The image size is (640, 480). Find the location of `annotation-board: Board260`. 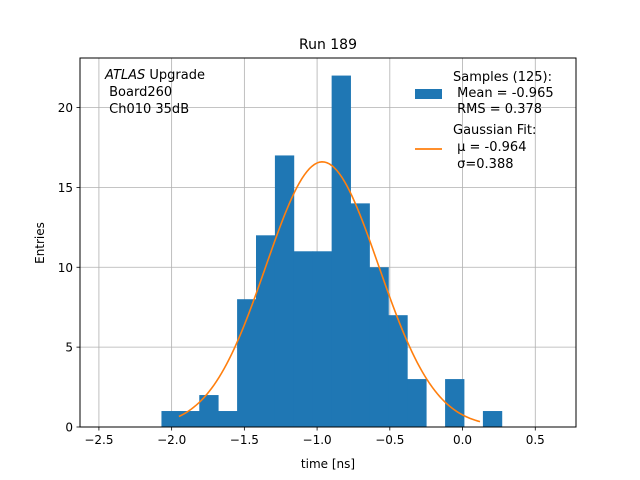

annotation-board: Board260 is located at coordinates (138, 92).